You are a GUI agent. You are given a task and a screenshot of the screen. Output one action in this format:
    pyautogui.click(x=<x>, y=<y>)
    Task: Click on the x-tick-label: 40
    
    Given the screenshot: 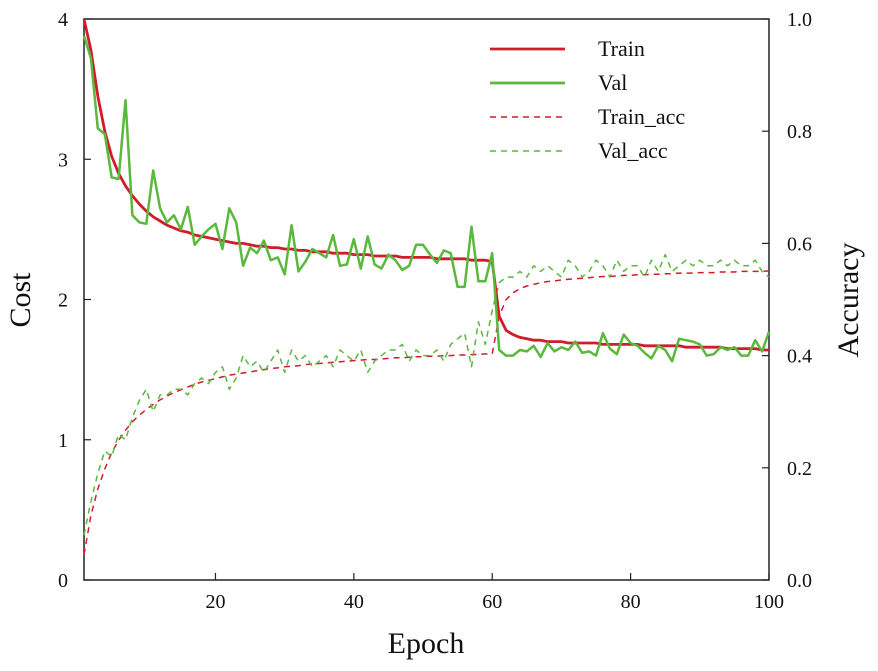 What is the action you would take?
    pyautogui.click(x=354, y=602)
    